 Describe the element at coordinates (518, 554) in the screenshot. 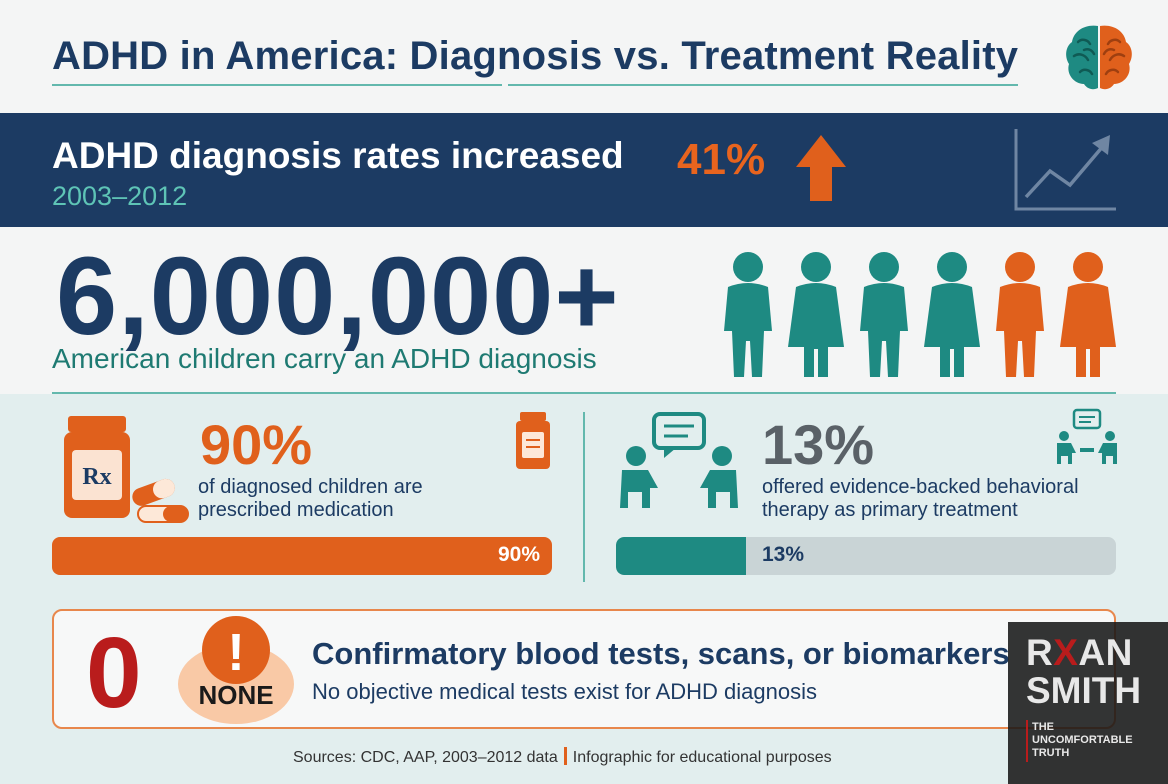

I see `medication-bar-label: 90%` at that location.